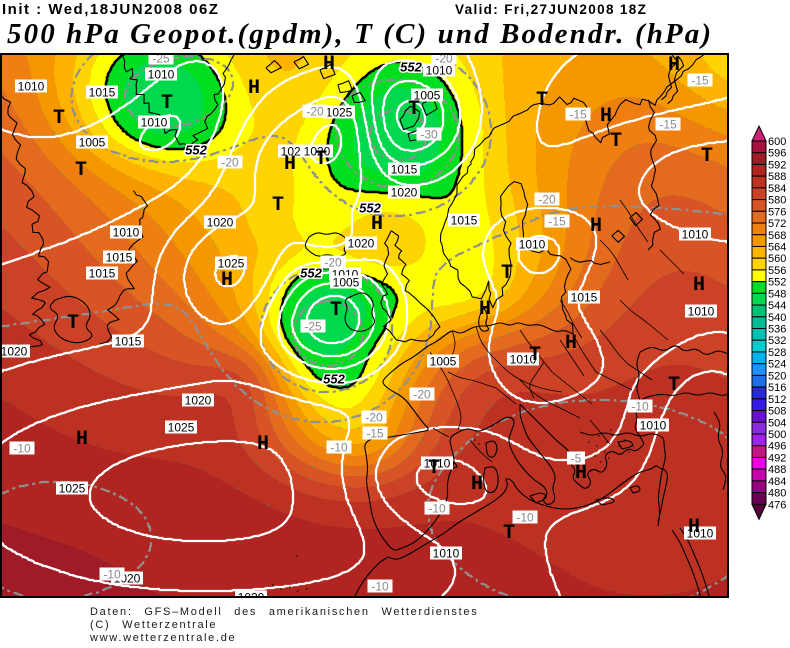 Image resolution: width=790 pixels, height=648 pixels. I want to click on svg-text: 516, so click(777, 388).